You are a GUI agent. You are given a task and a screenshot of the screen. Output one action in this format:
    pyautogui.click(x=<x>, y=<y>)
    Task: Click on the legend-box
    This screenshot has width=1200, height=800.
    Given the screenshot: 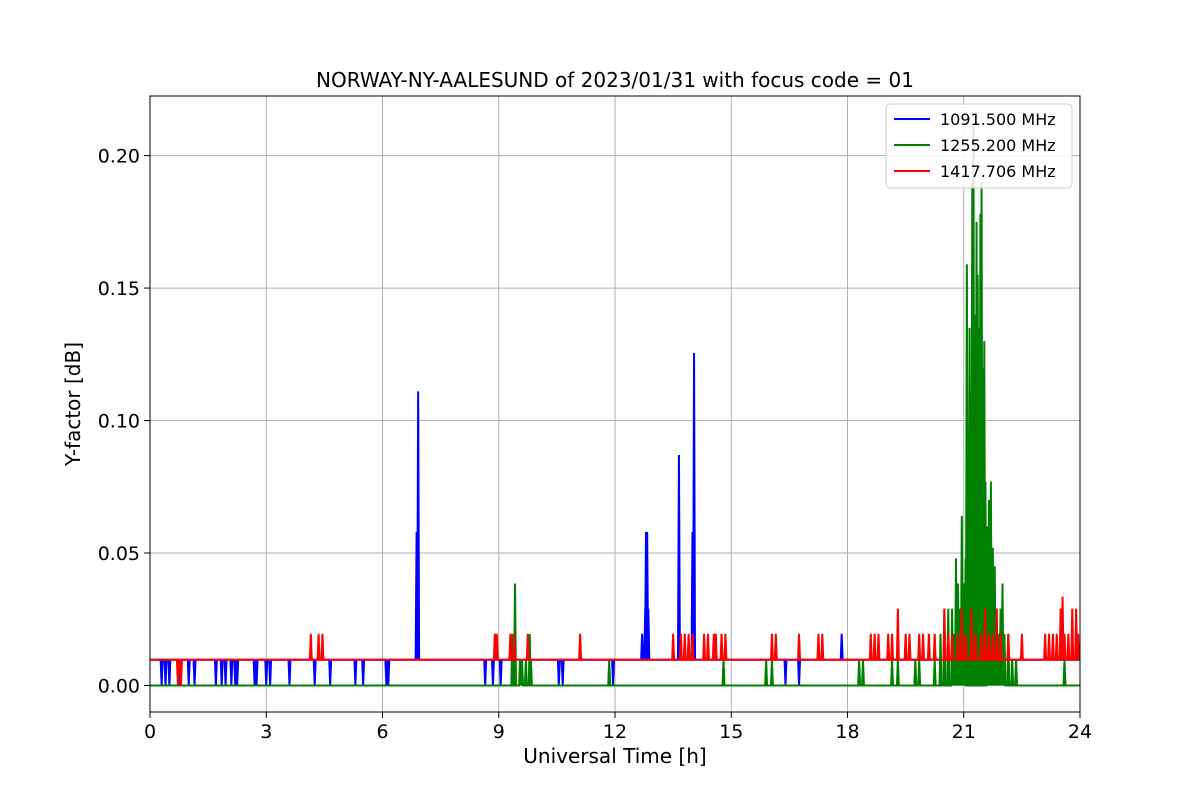 What is the action you would take?
    pyautogui.click(x=979, y=146)
    